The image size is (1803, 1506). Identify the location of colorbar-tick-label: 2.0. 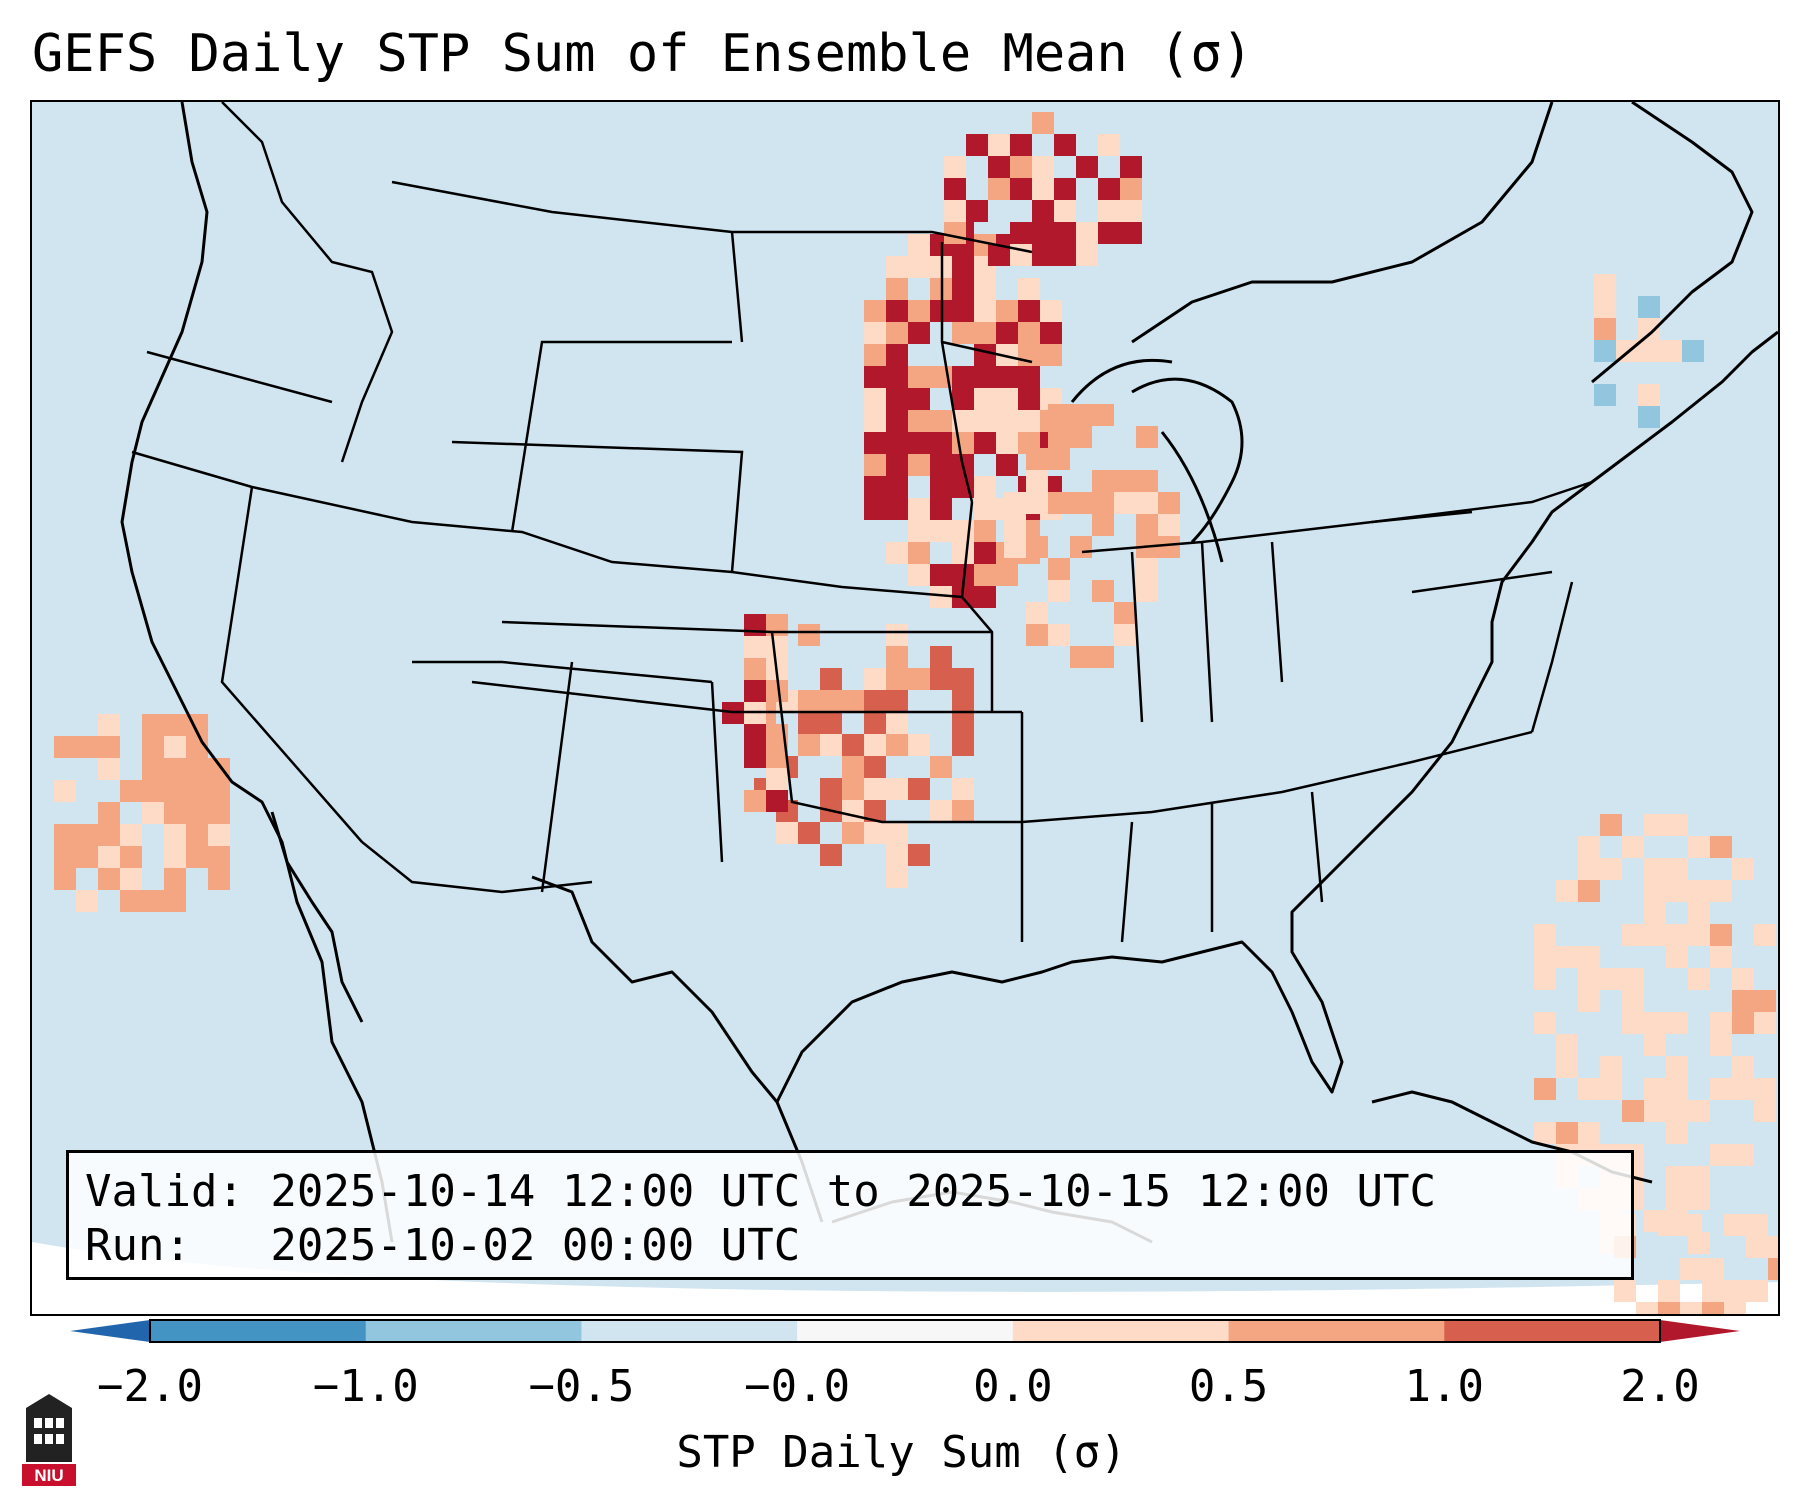
(1660, 1386).